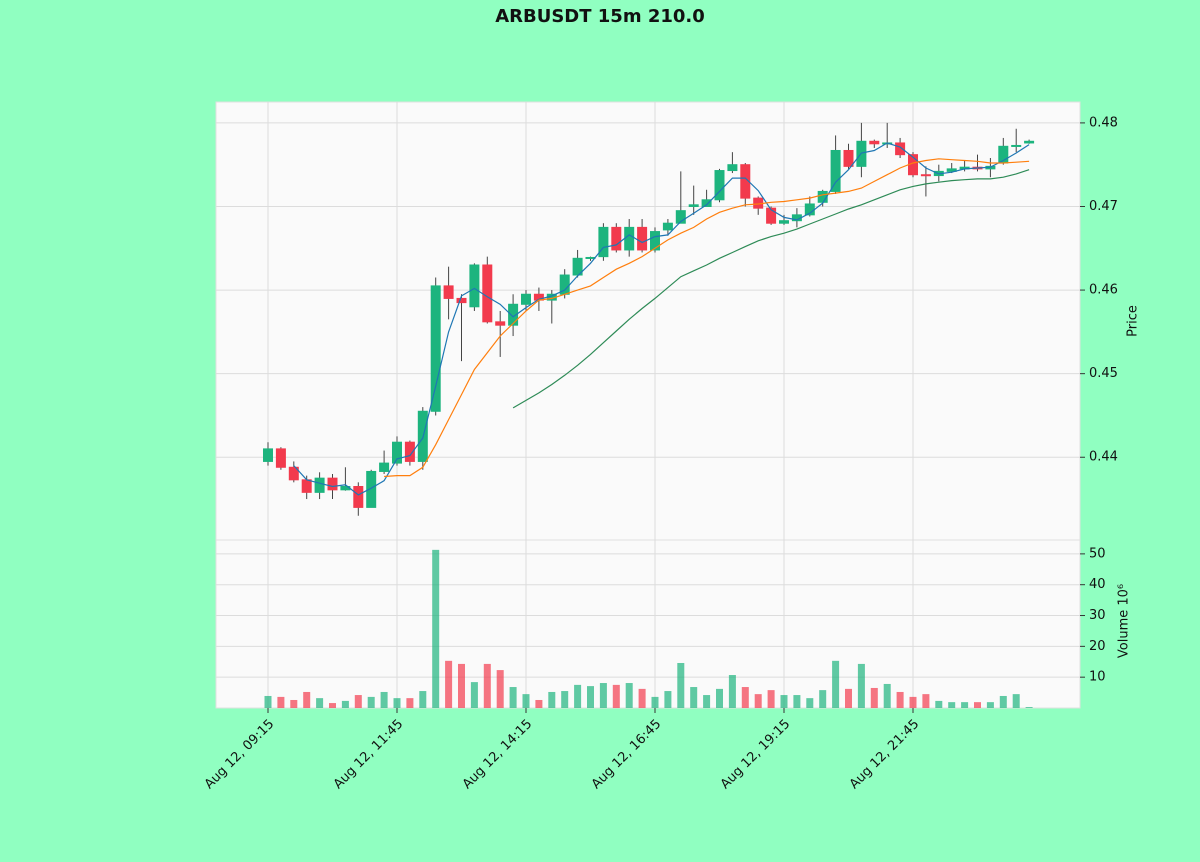  I want to click on chart-title: ARBUSDT 15m 210.0, so click(600, 16).